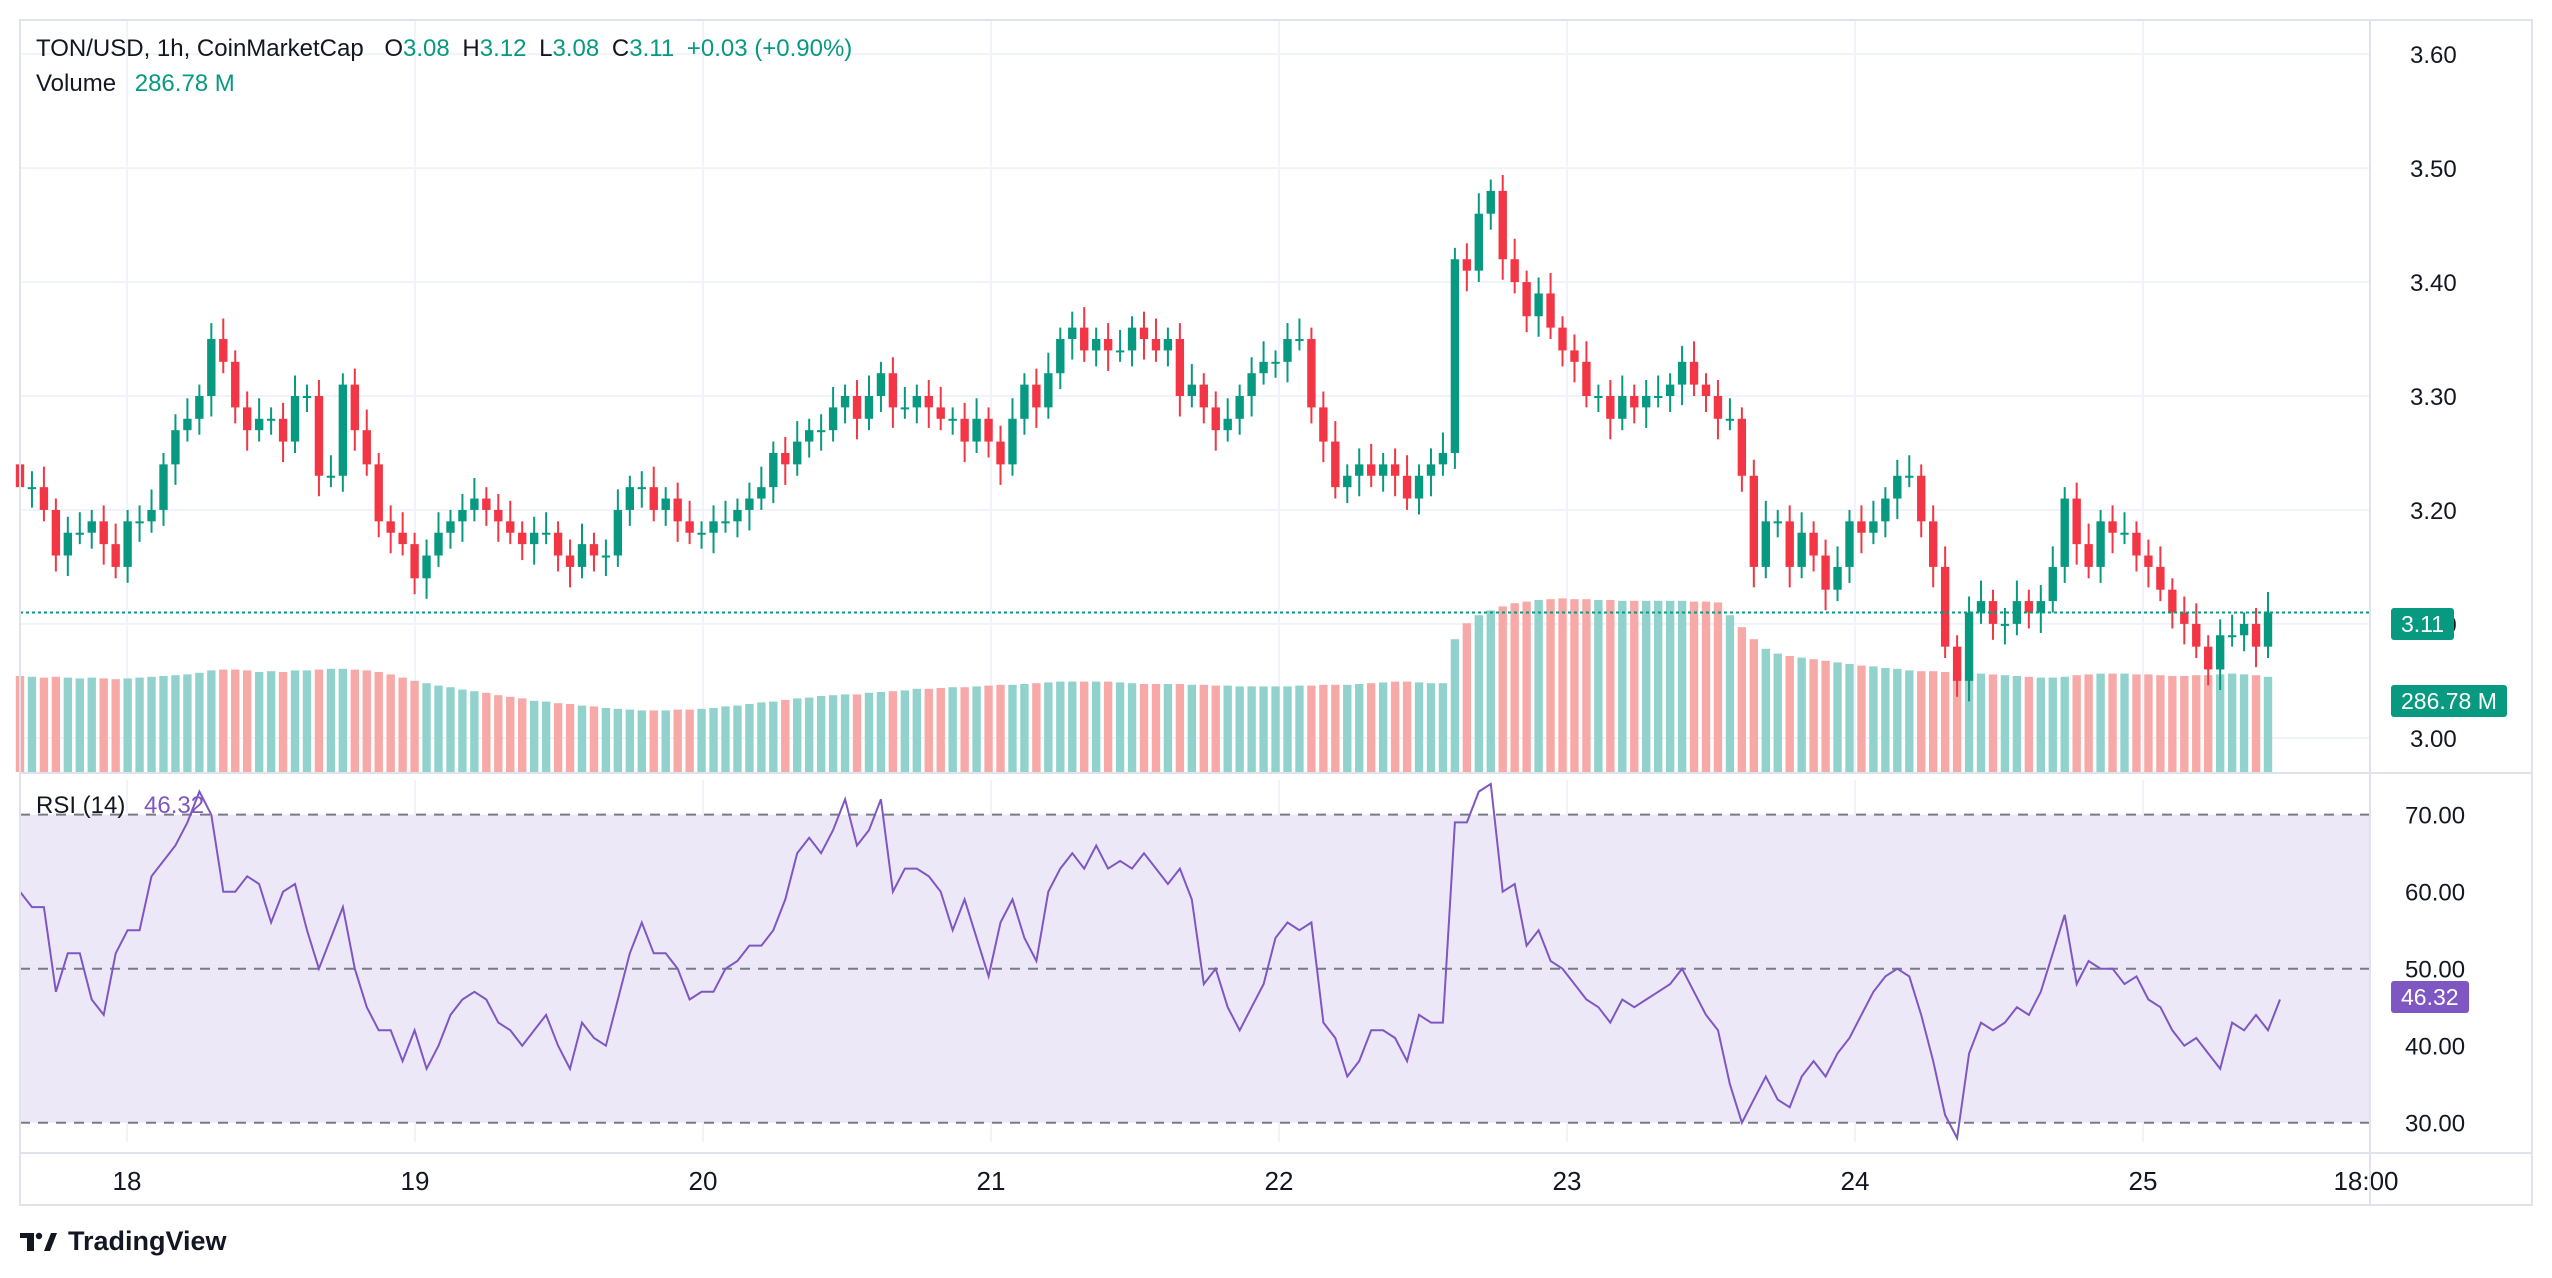 The image size is (2552, 1278). Describe the element at coordinates (76, 83) in the screenshot. I see `volume-label: Volume` at that location.